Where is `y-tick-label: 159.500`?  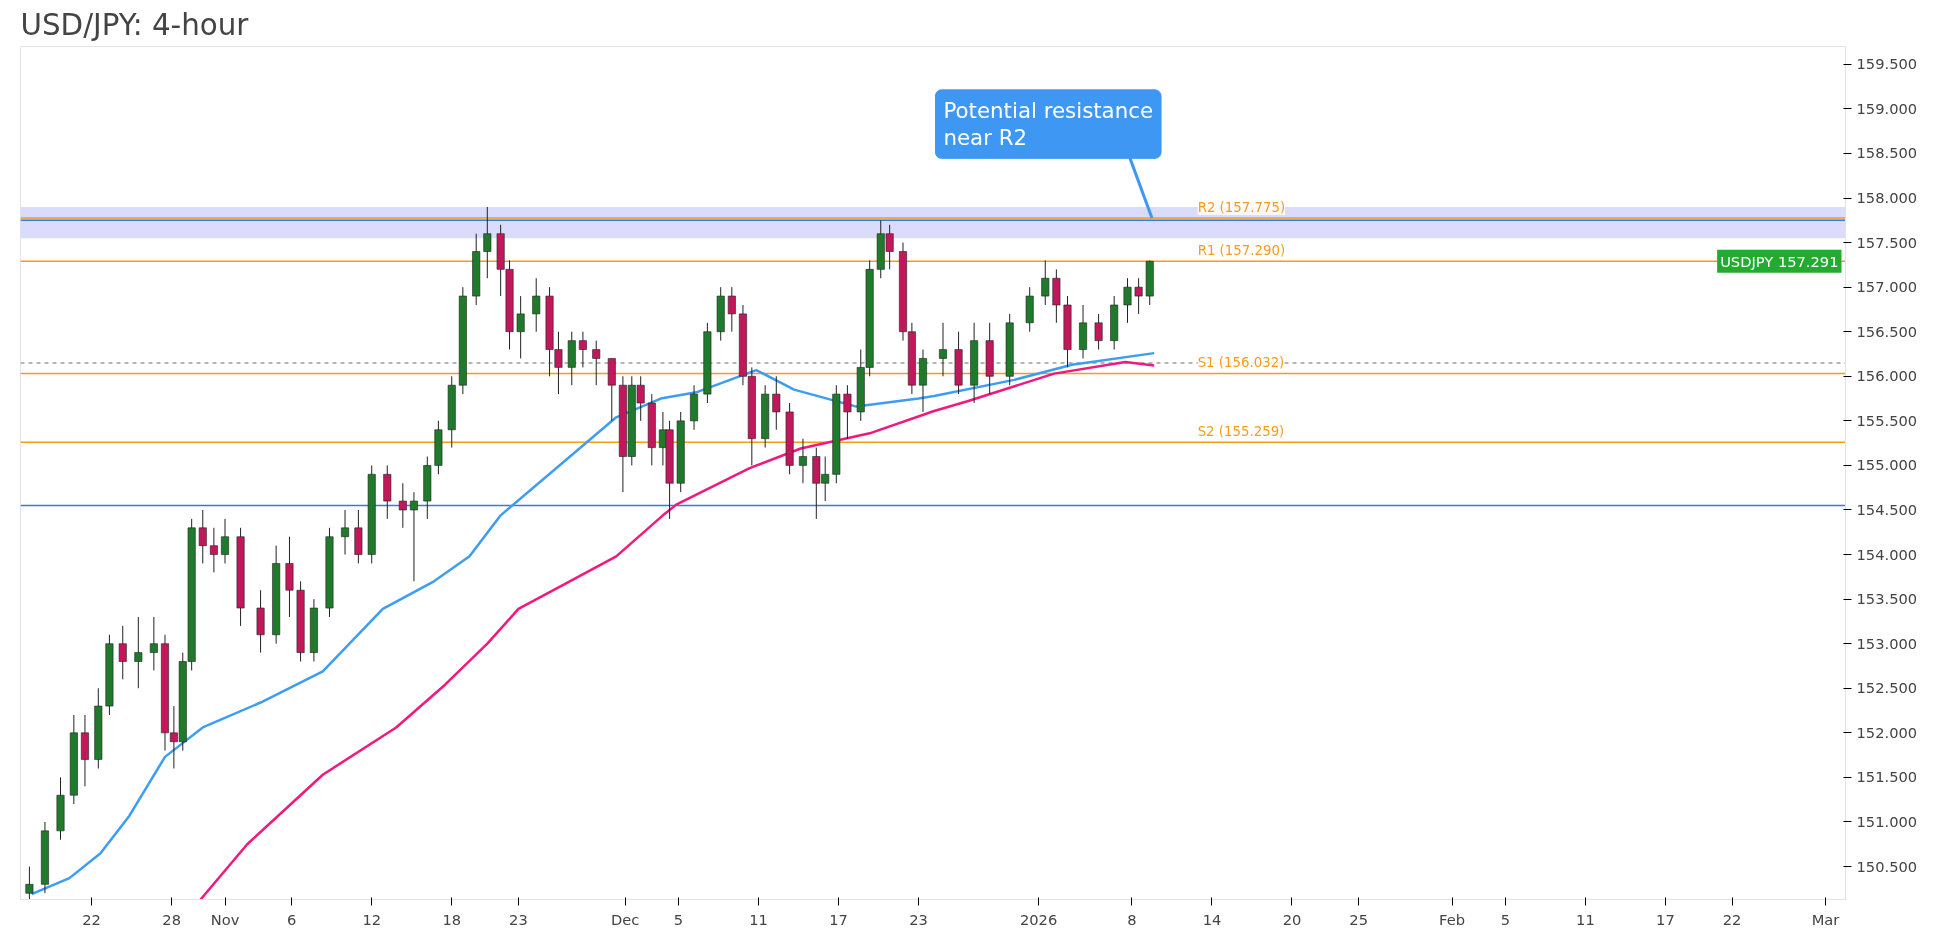
y-tick-label: 159.500 is located at coordinates (1887, 64).